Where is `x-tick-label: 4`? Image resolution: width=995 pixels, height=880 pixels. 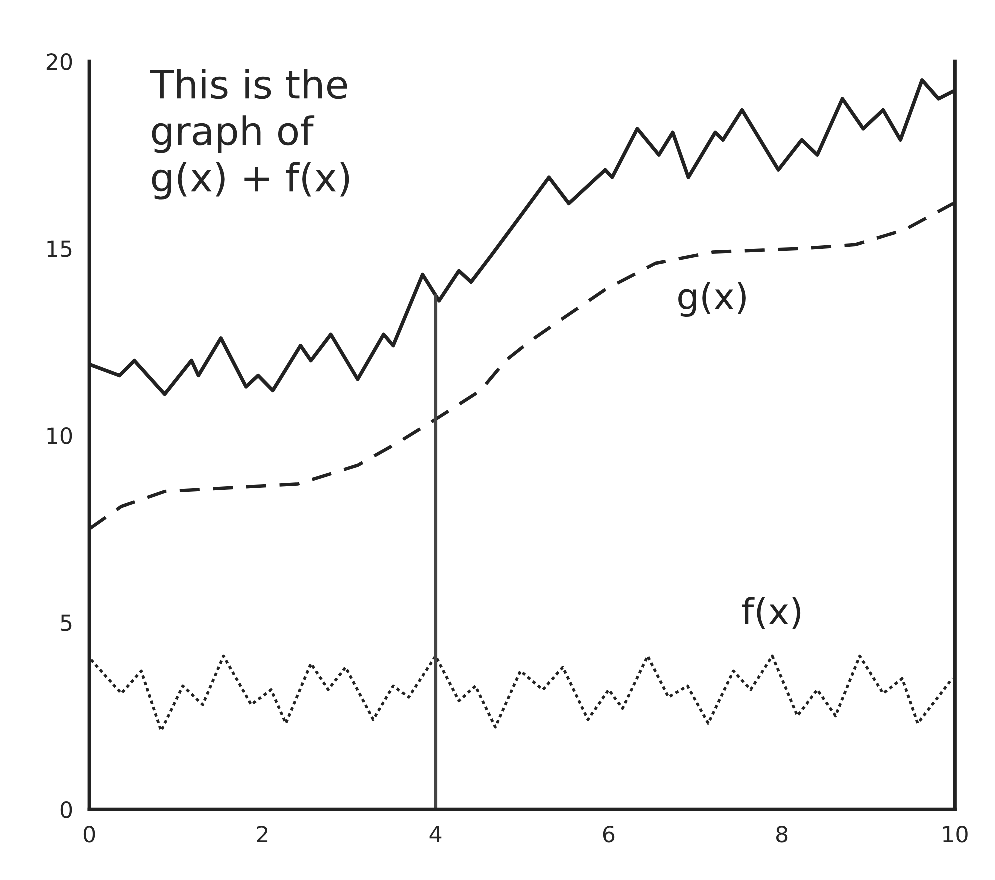
x-tick-label: 4 is located at coordinates (436, 834).